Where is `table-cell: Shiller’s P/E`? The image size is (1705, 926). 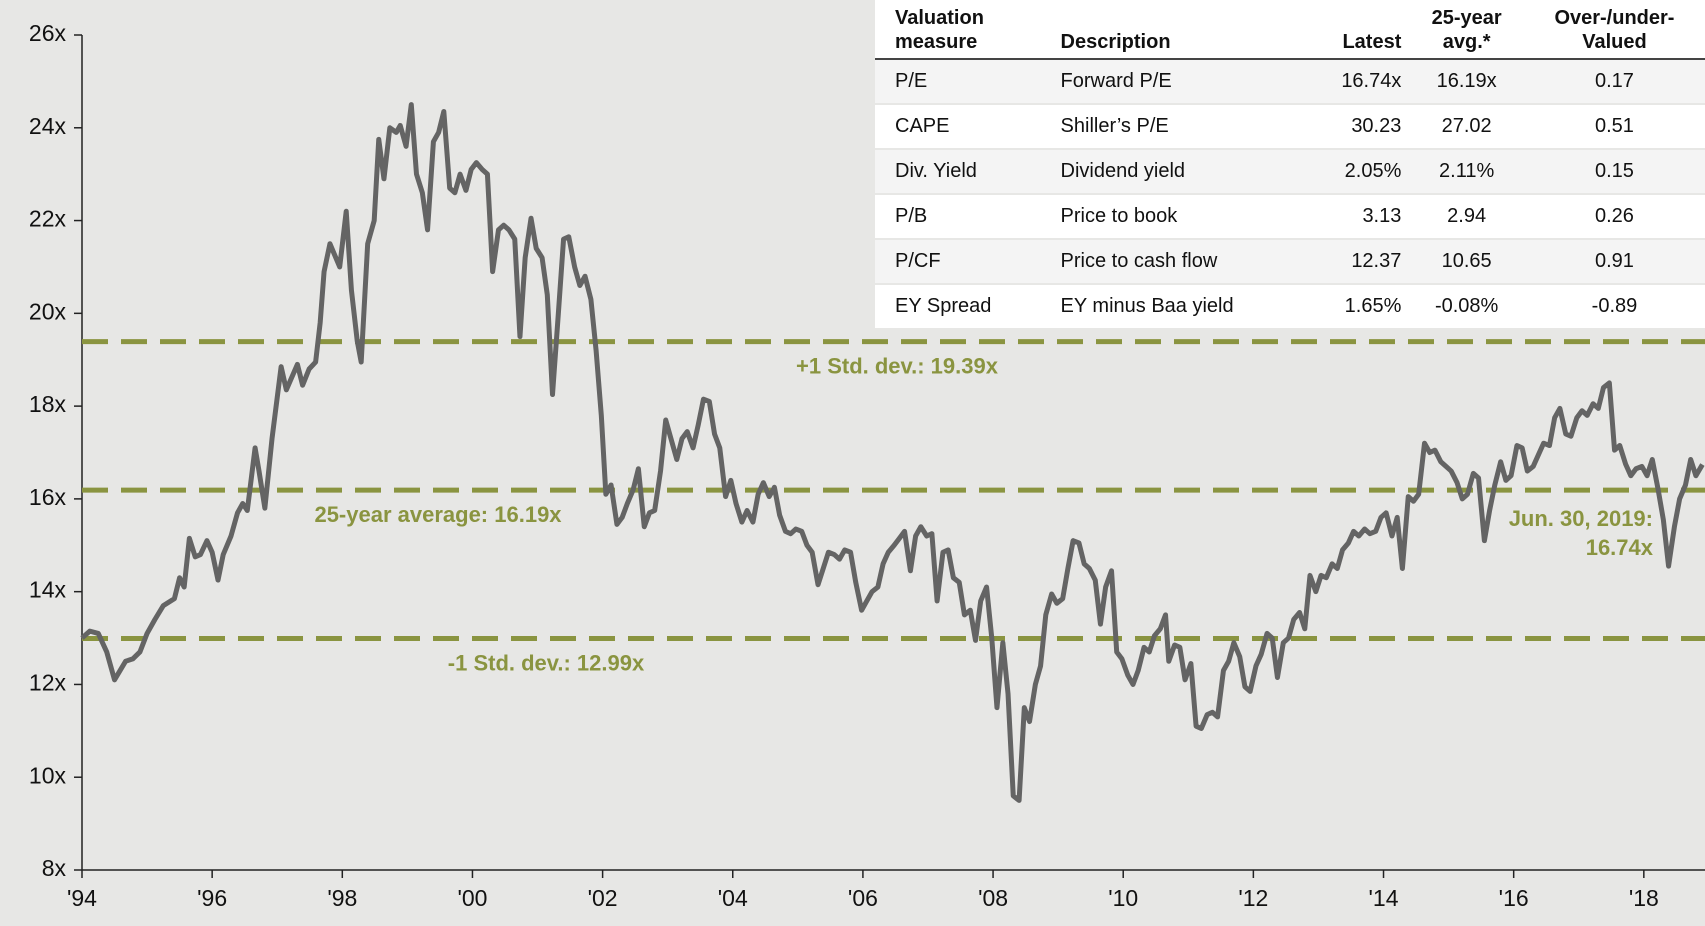
table-cell: Shiller’s P/E is located at coordinates (1174, 126).